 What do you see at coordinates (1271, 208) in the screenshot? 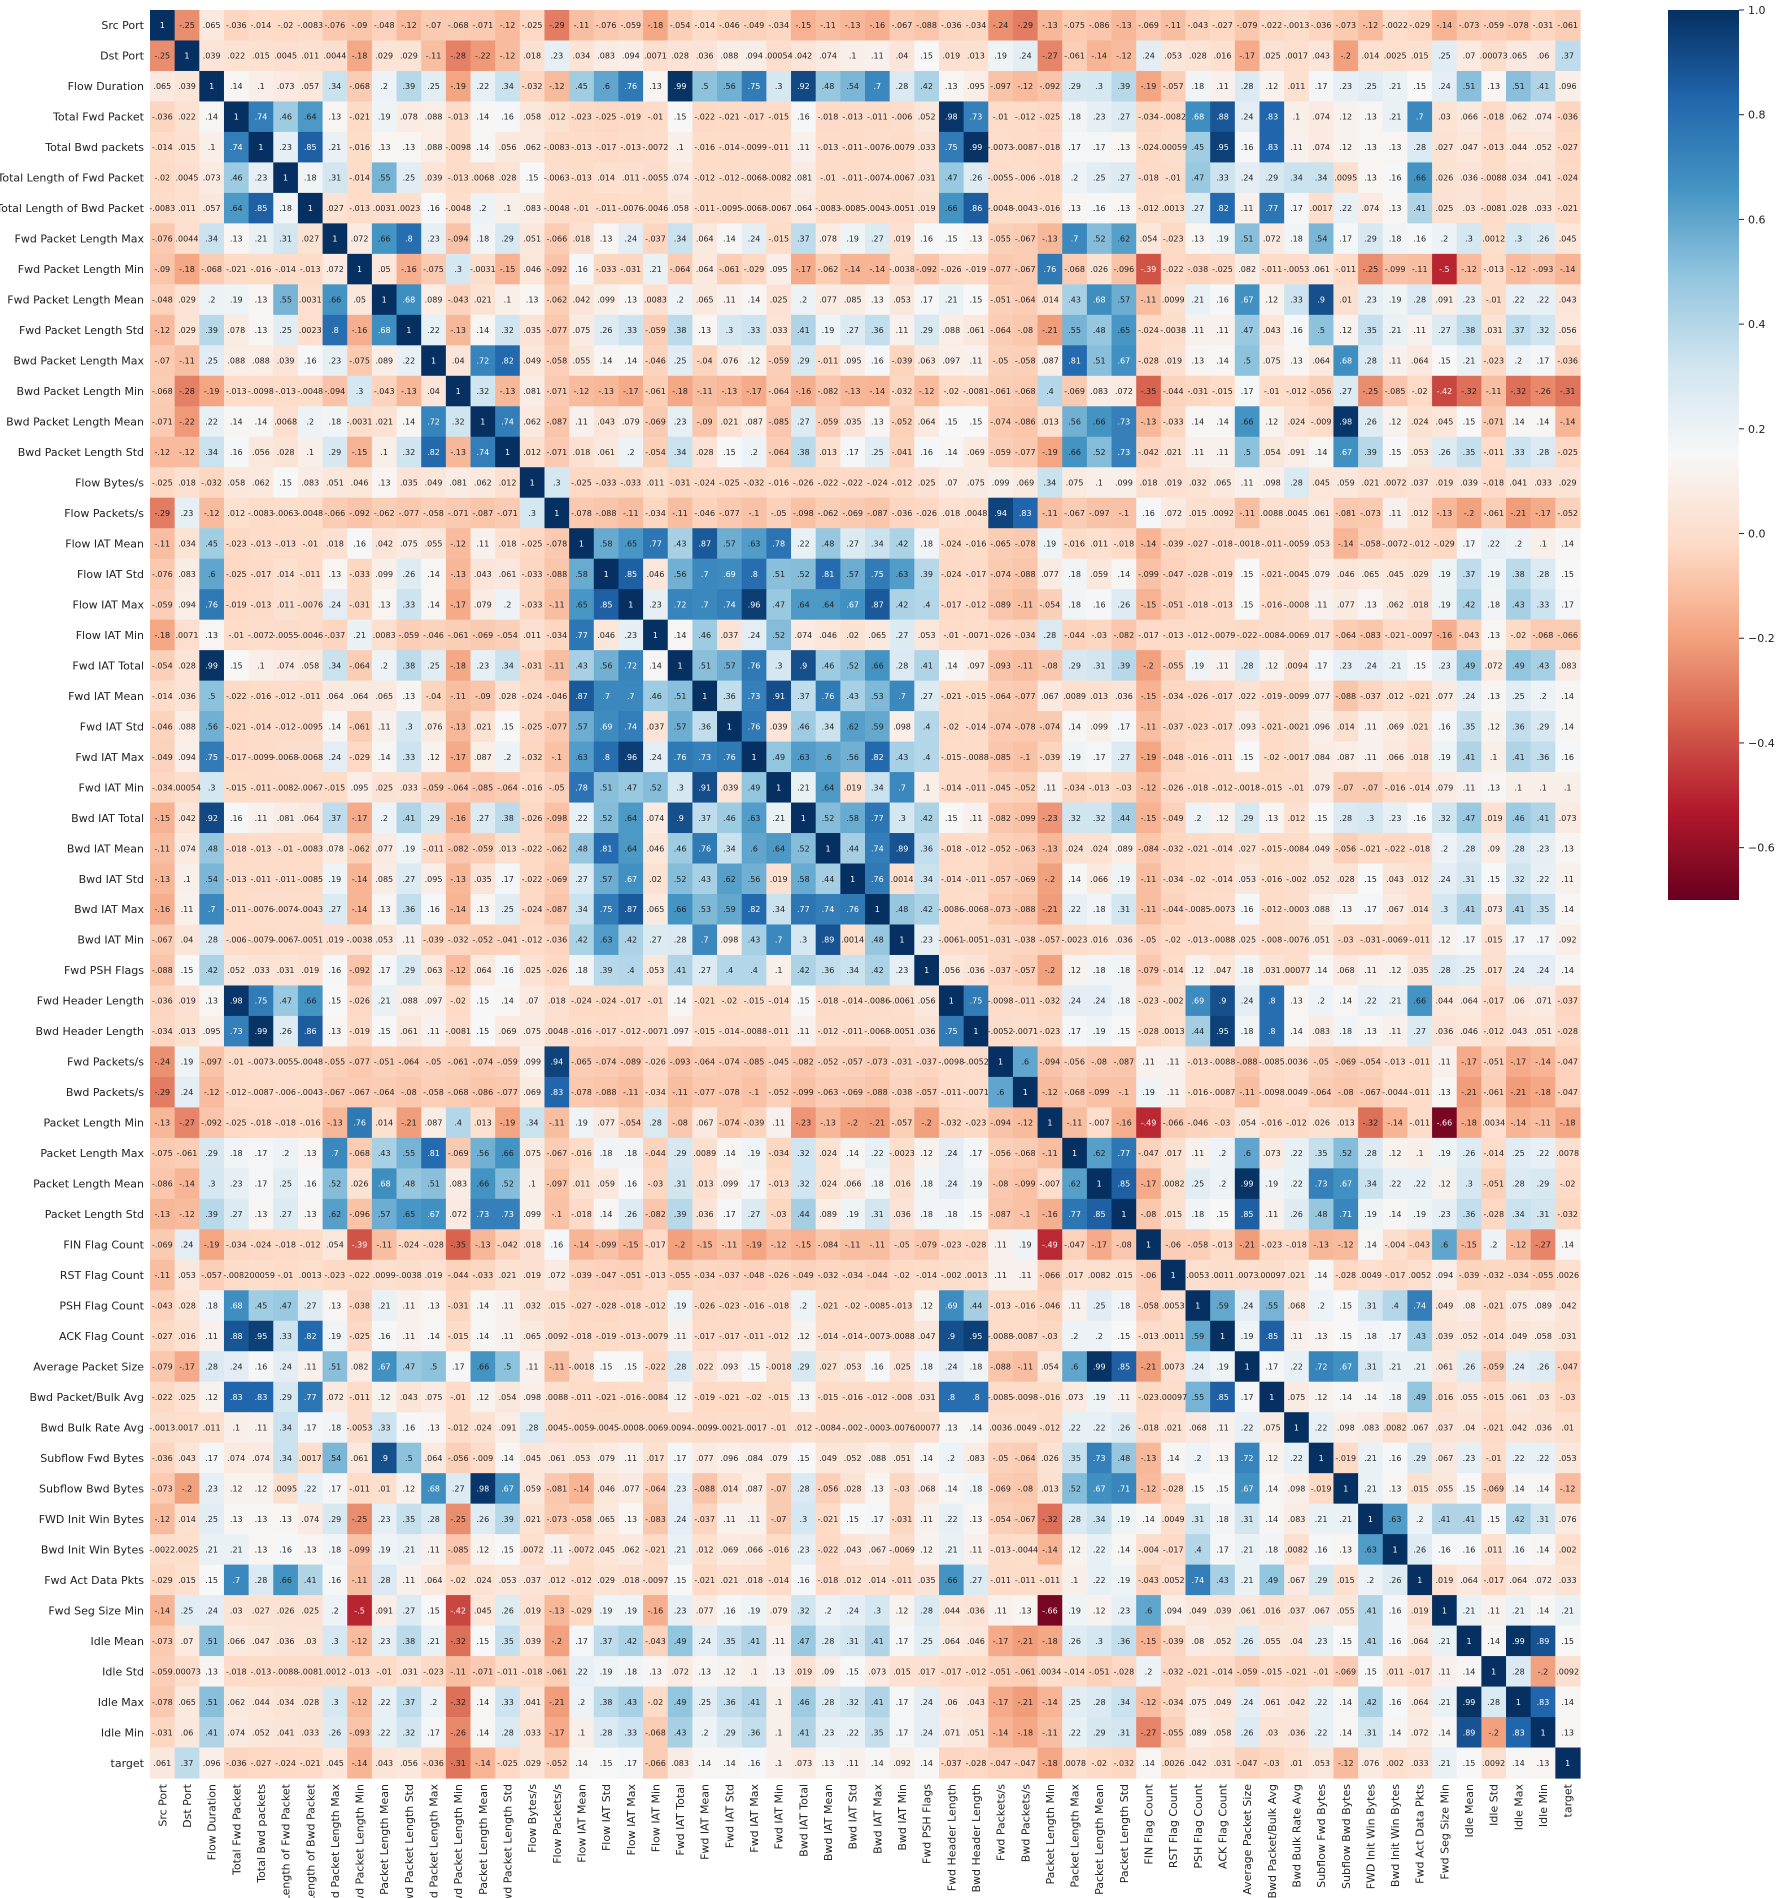
I see `cell-value-label: .77` at bounding box center [1271, 208].